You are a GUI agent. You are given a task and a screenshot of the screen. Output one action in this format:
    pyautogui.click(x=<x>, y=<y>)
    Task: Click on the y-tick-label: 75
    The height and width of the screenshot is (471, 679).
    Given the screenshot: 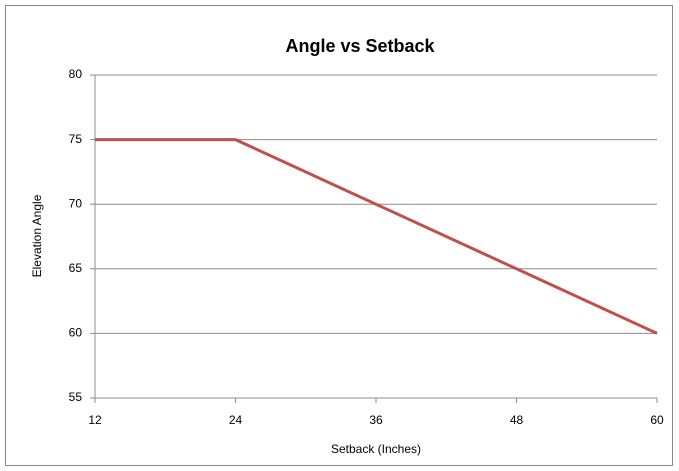 What is the action you would take?
    pyautogui.click(x=76, y=139)
    